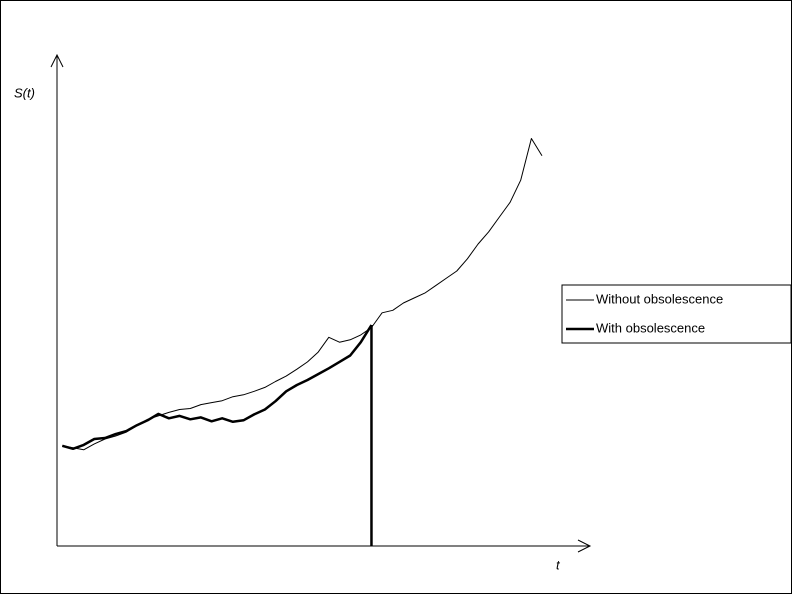 The width and height of the screenshot is (792, 594). I want to click on series-line, so click(217, 387).